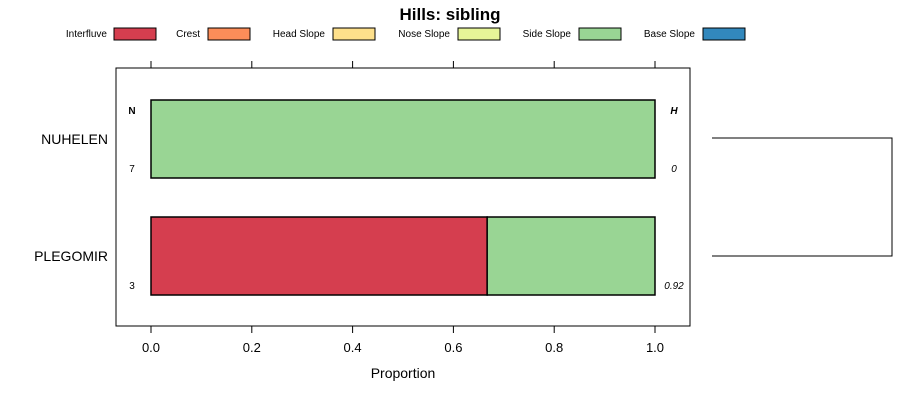 This screenshot has height=400, width=900. Describe the element at coordinates (71, 197) in the screenshot. I see `category-labels: NUHELEN PLEGOMIR` at that location.